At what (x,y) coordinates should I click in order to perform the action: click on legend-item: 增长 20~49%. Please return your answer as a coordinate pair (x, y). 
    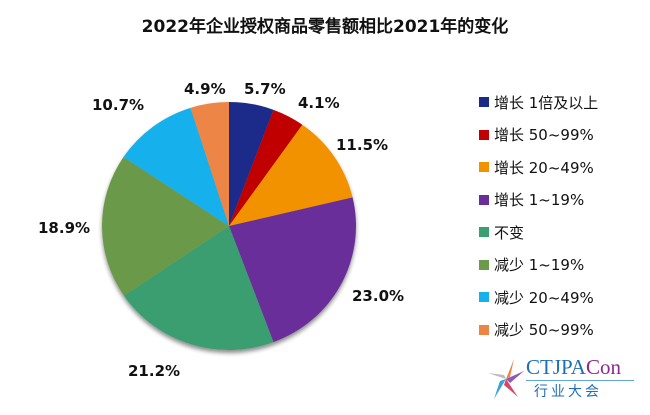
    Looking at the image, I should click on (538, 167).